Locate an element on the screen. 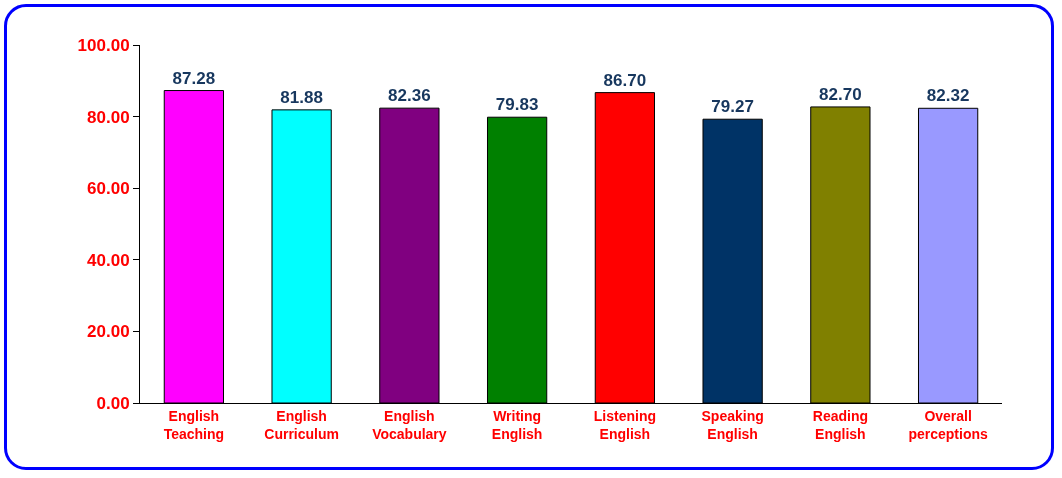 This screenshot has width=1062, height=478. y-tick-label: 60.00 is located at coordinates (108, 189).